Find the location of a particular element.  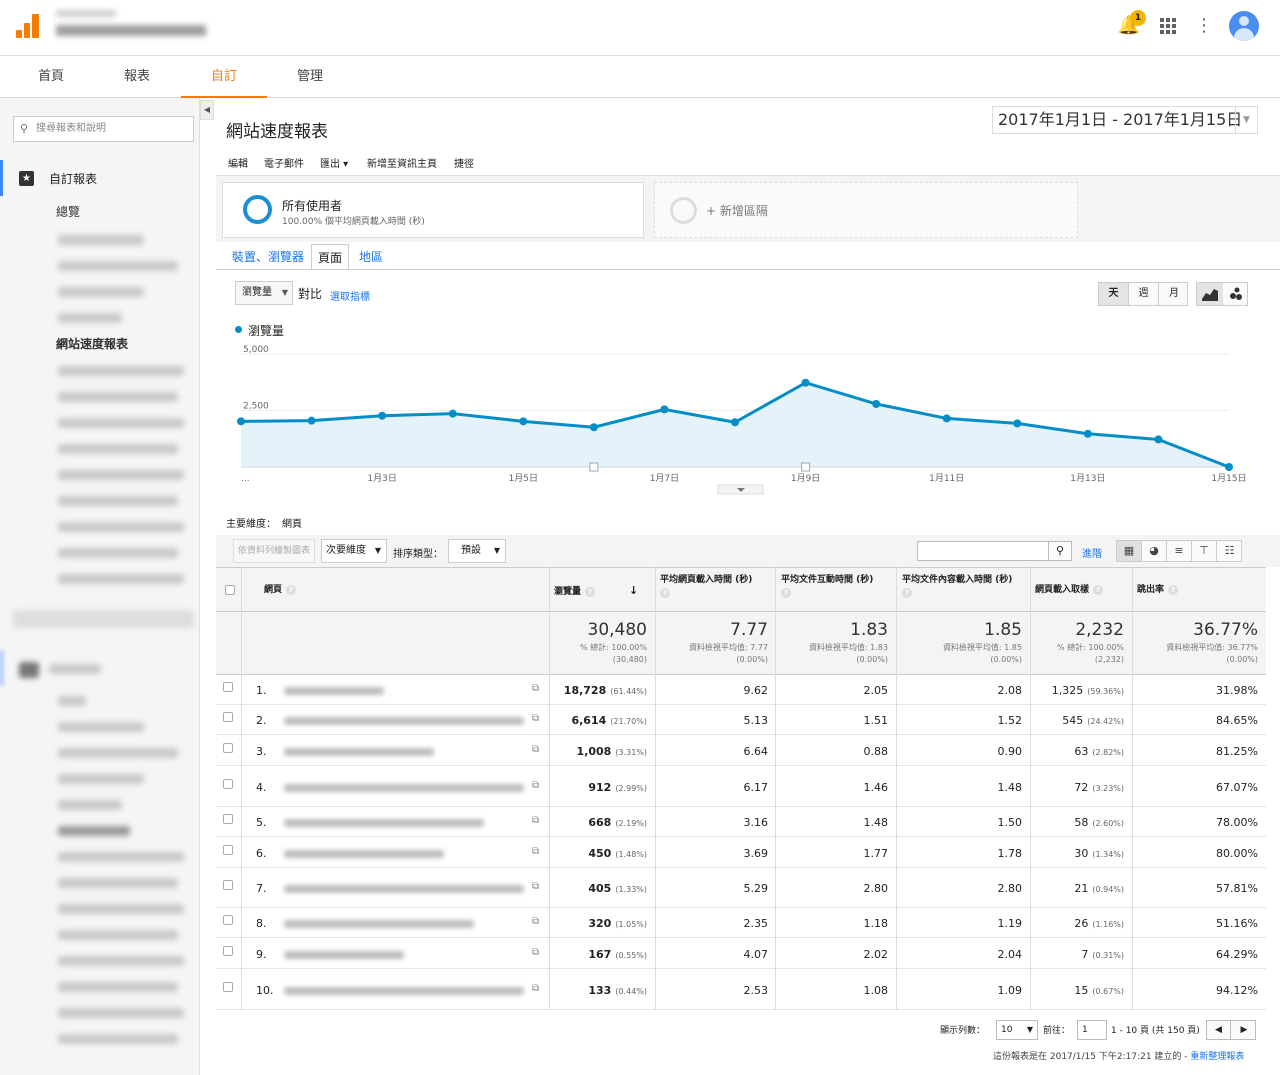

primary-dimension-value: 網頁 is located at coordinates (292, 524).